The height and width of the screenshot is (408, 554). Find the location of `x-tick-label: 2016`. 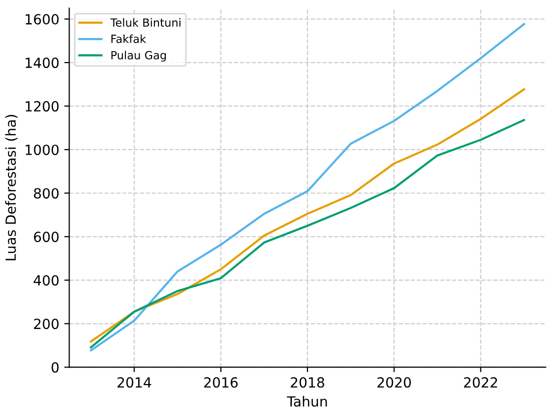

x-tick-label: 2016 is located at coordinates (221, 382).